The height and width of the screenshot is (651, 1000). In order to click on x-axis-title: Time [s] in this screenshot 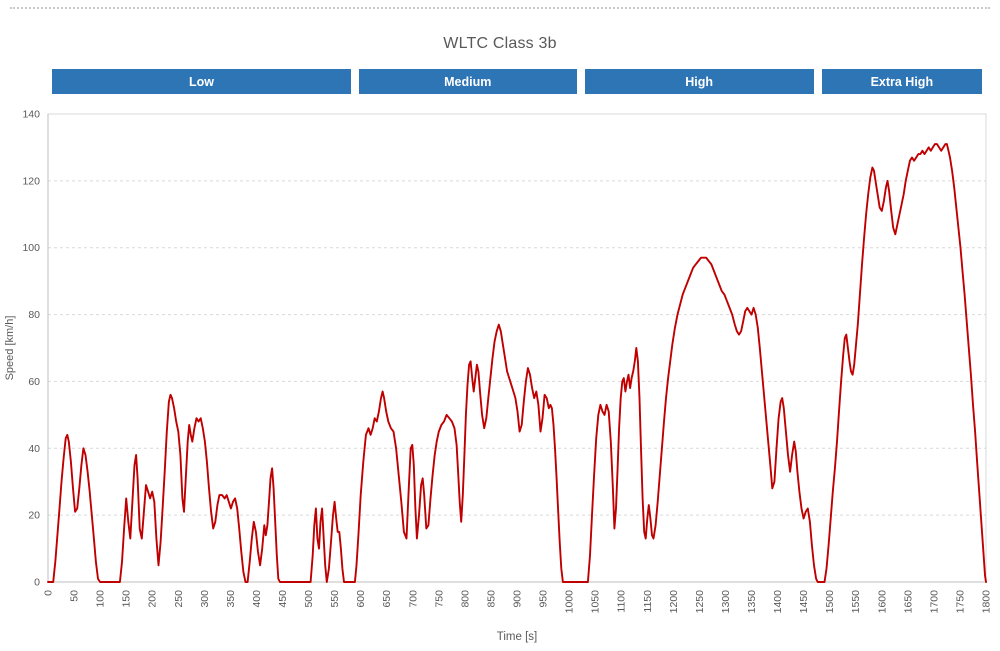, I will do `click(517, 637)`.